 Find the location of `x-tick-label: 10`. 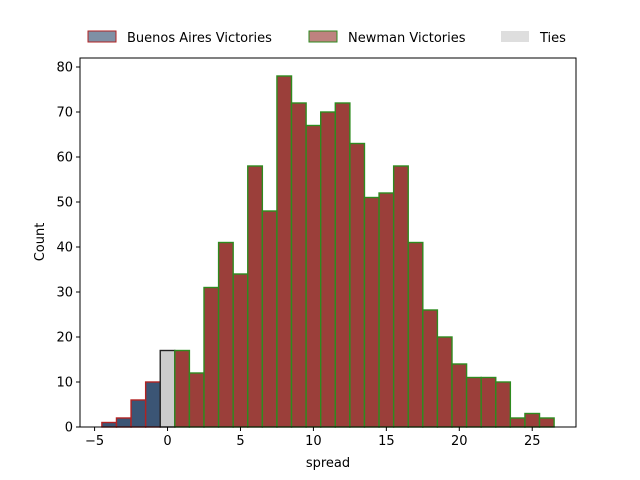

x-tick-label: 10 is located at coordinates (313, 441).